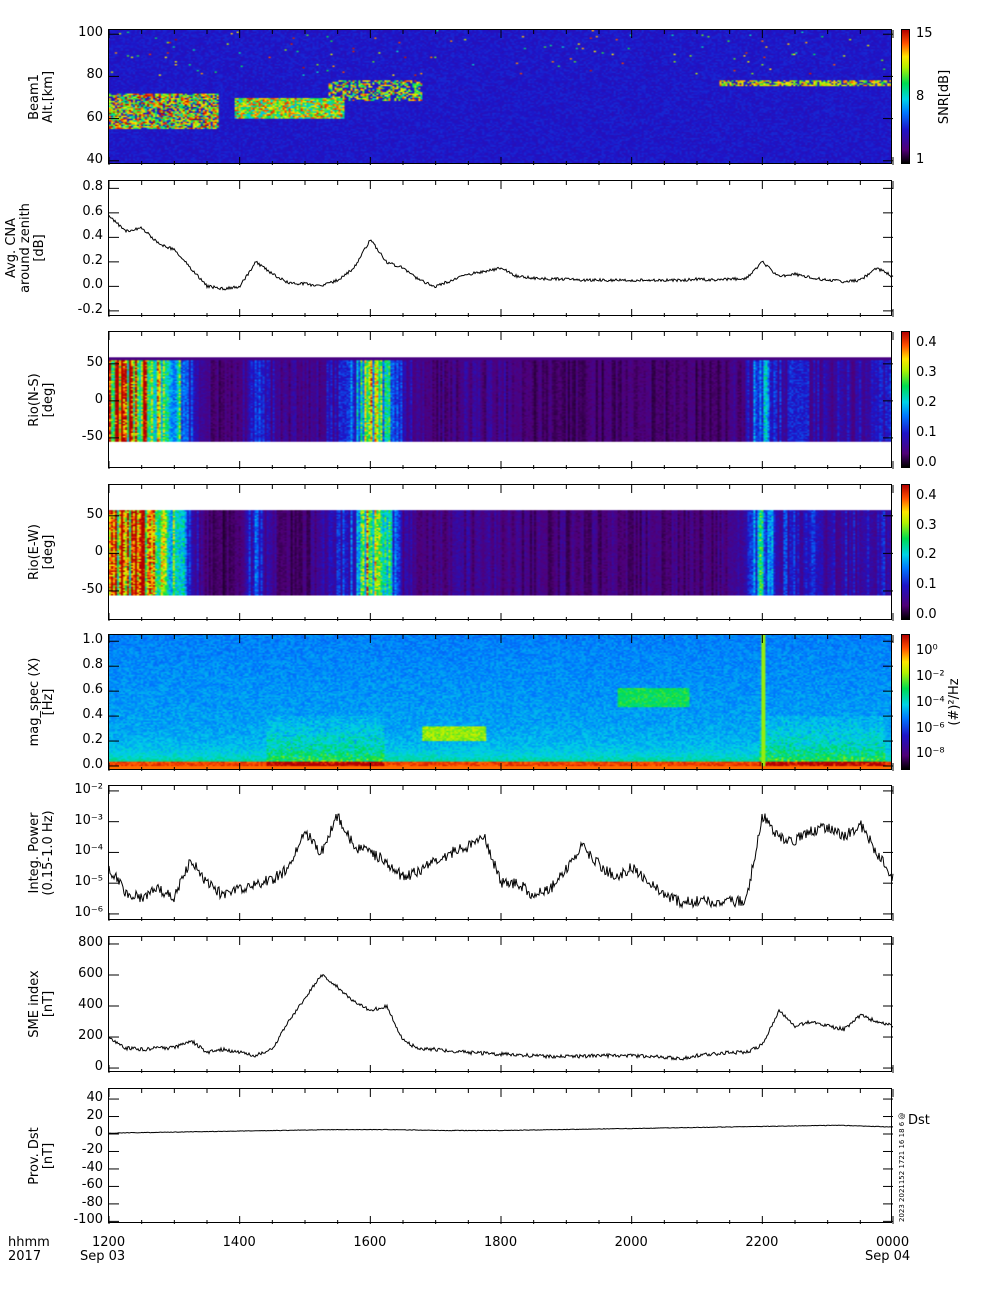 This screenshot has height=1300, width=1000. What do you see at coordinates (48, 702) in the screenshot?
I see `y-axis-label-line: [Hz]` at bounding box center [48, 702].